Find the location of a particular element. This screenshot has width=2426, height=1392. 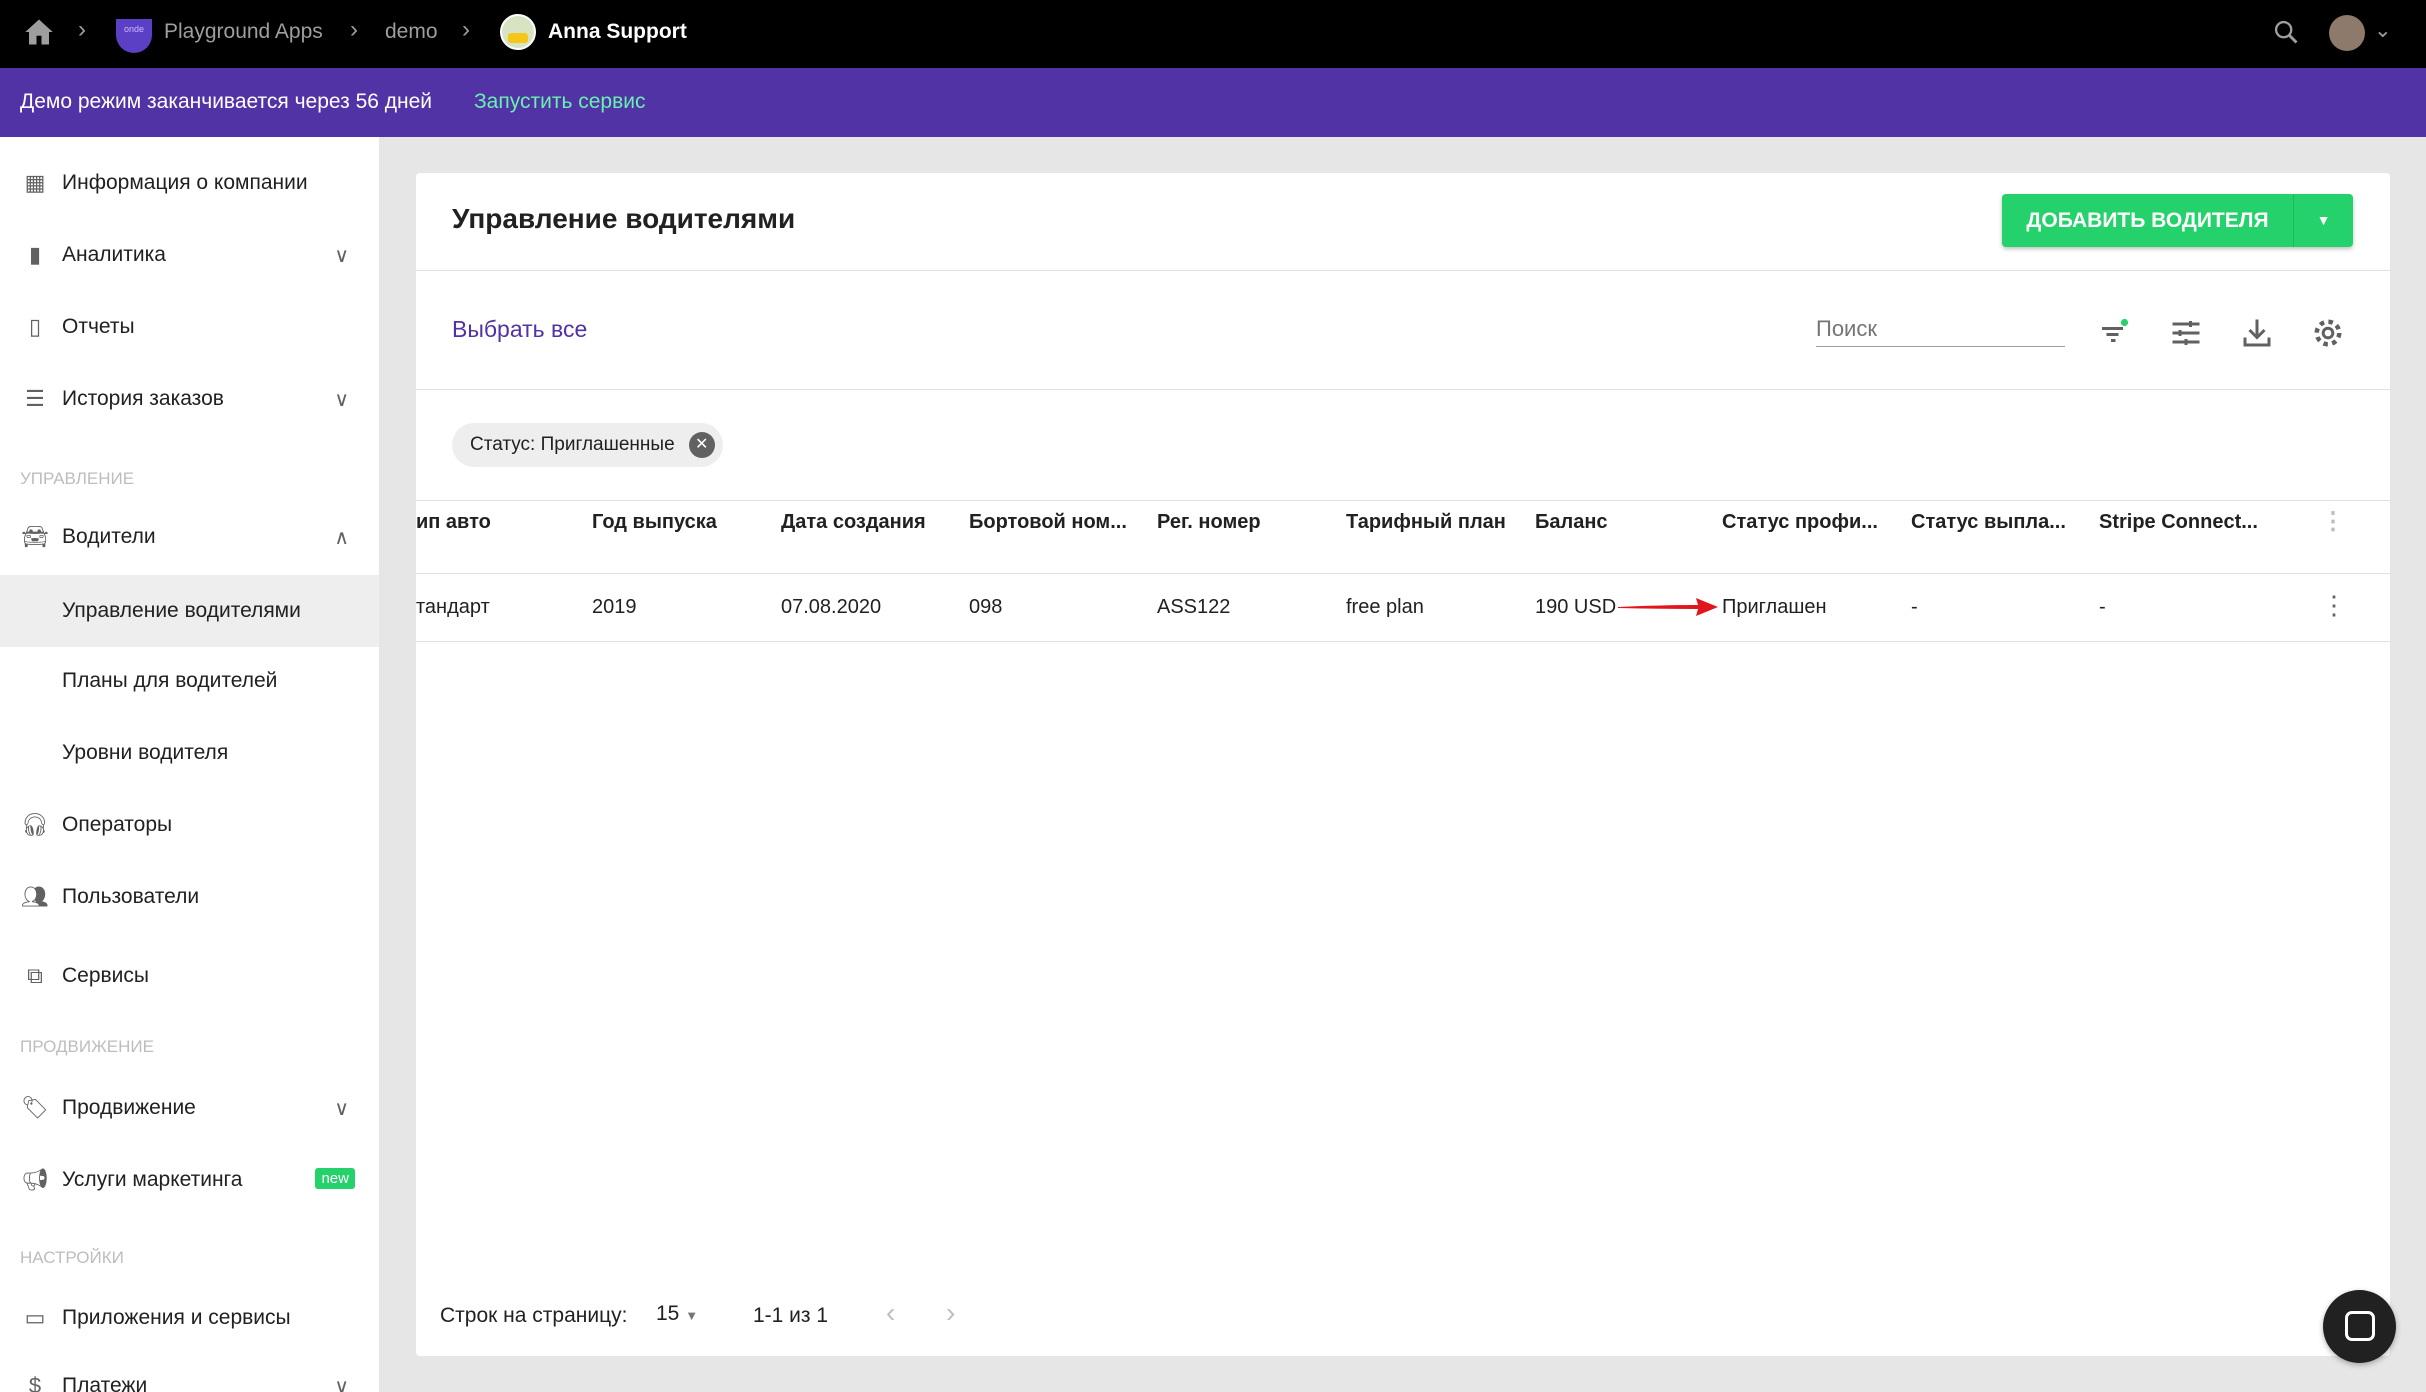

caret-down-icon: ▼ is located at coordinates (2323, 220).